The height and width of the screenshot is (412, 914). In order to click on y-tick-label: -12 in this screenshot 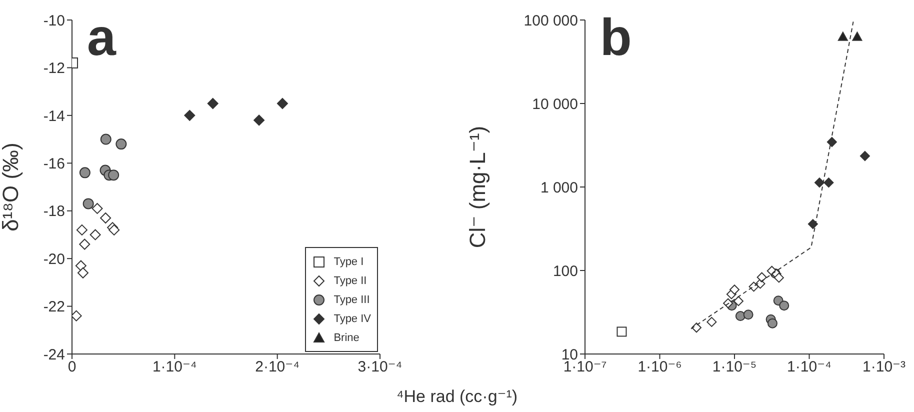, I will do `click(54, 69)`.